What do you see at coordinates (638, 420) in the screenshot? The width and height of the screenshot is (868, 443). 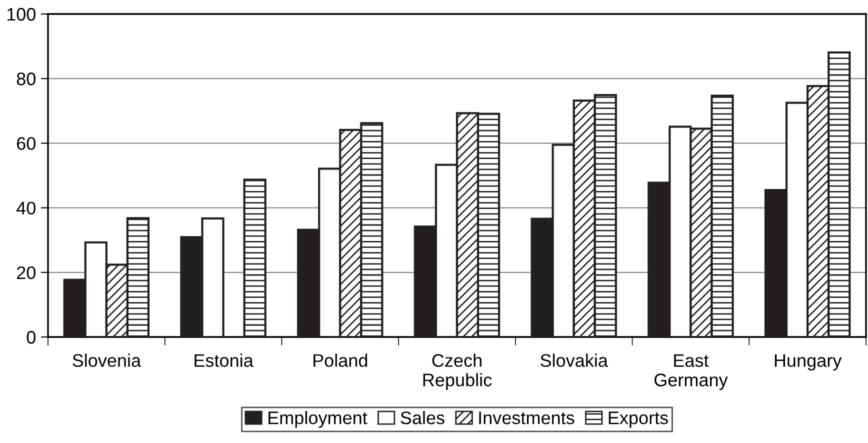 I see `legend-label: Exports` at bounding box center [638, 420].